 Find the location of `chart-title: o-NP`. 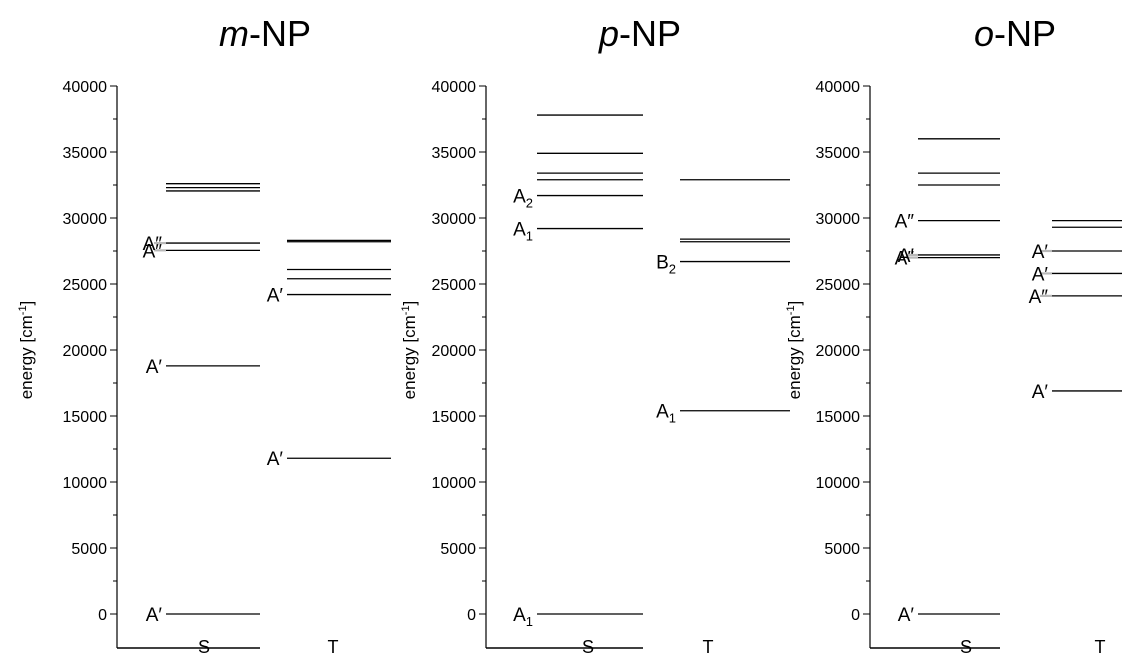

chart-title: o-NP is located at coordinates (1015, 33).